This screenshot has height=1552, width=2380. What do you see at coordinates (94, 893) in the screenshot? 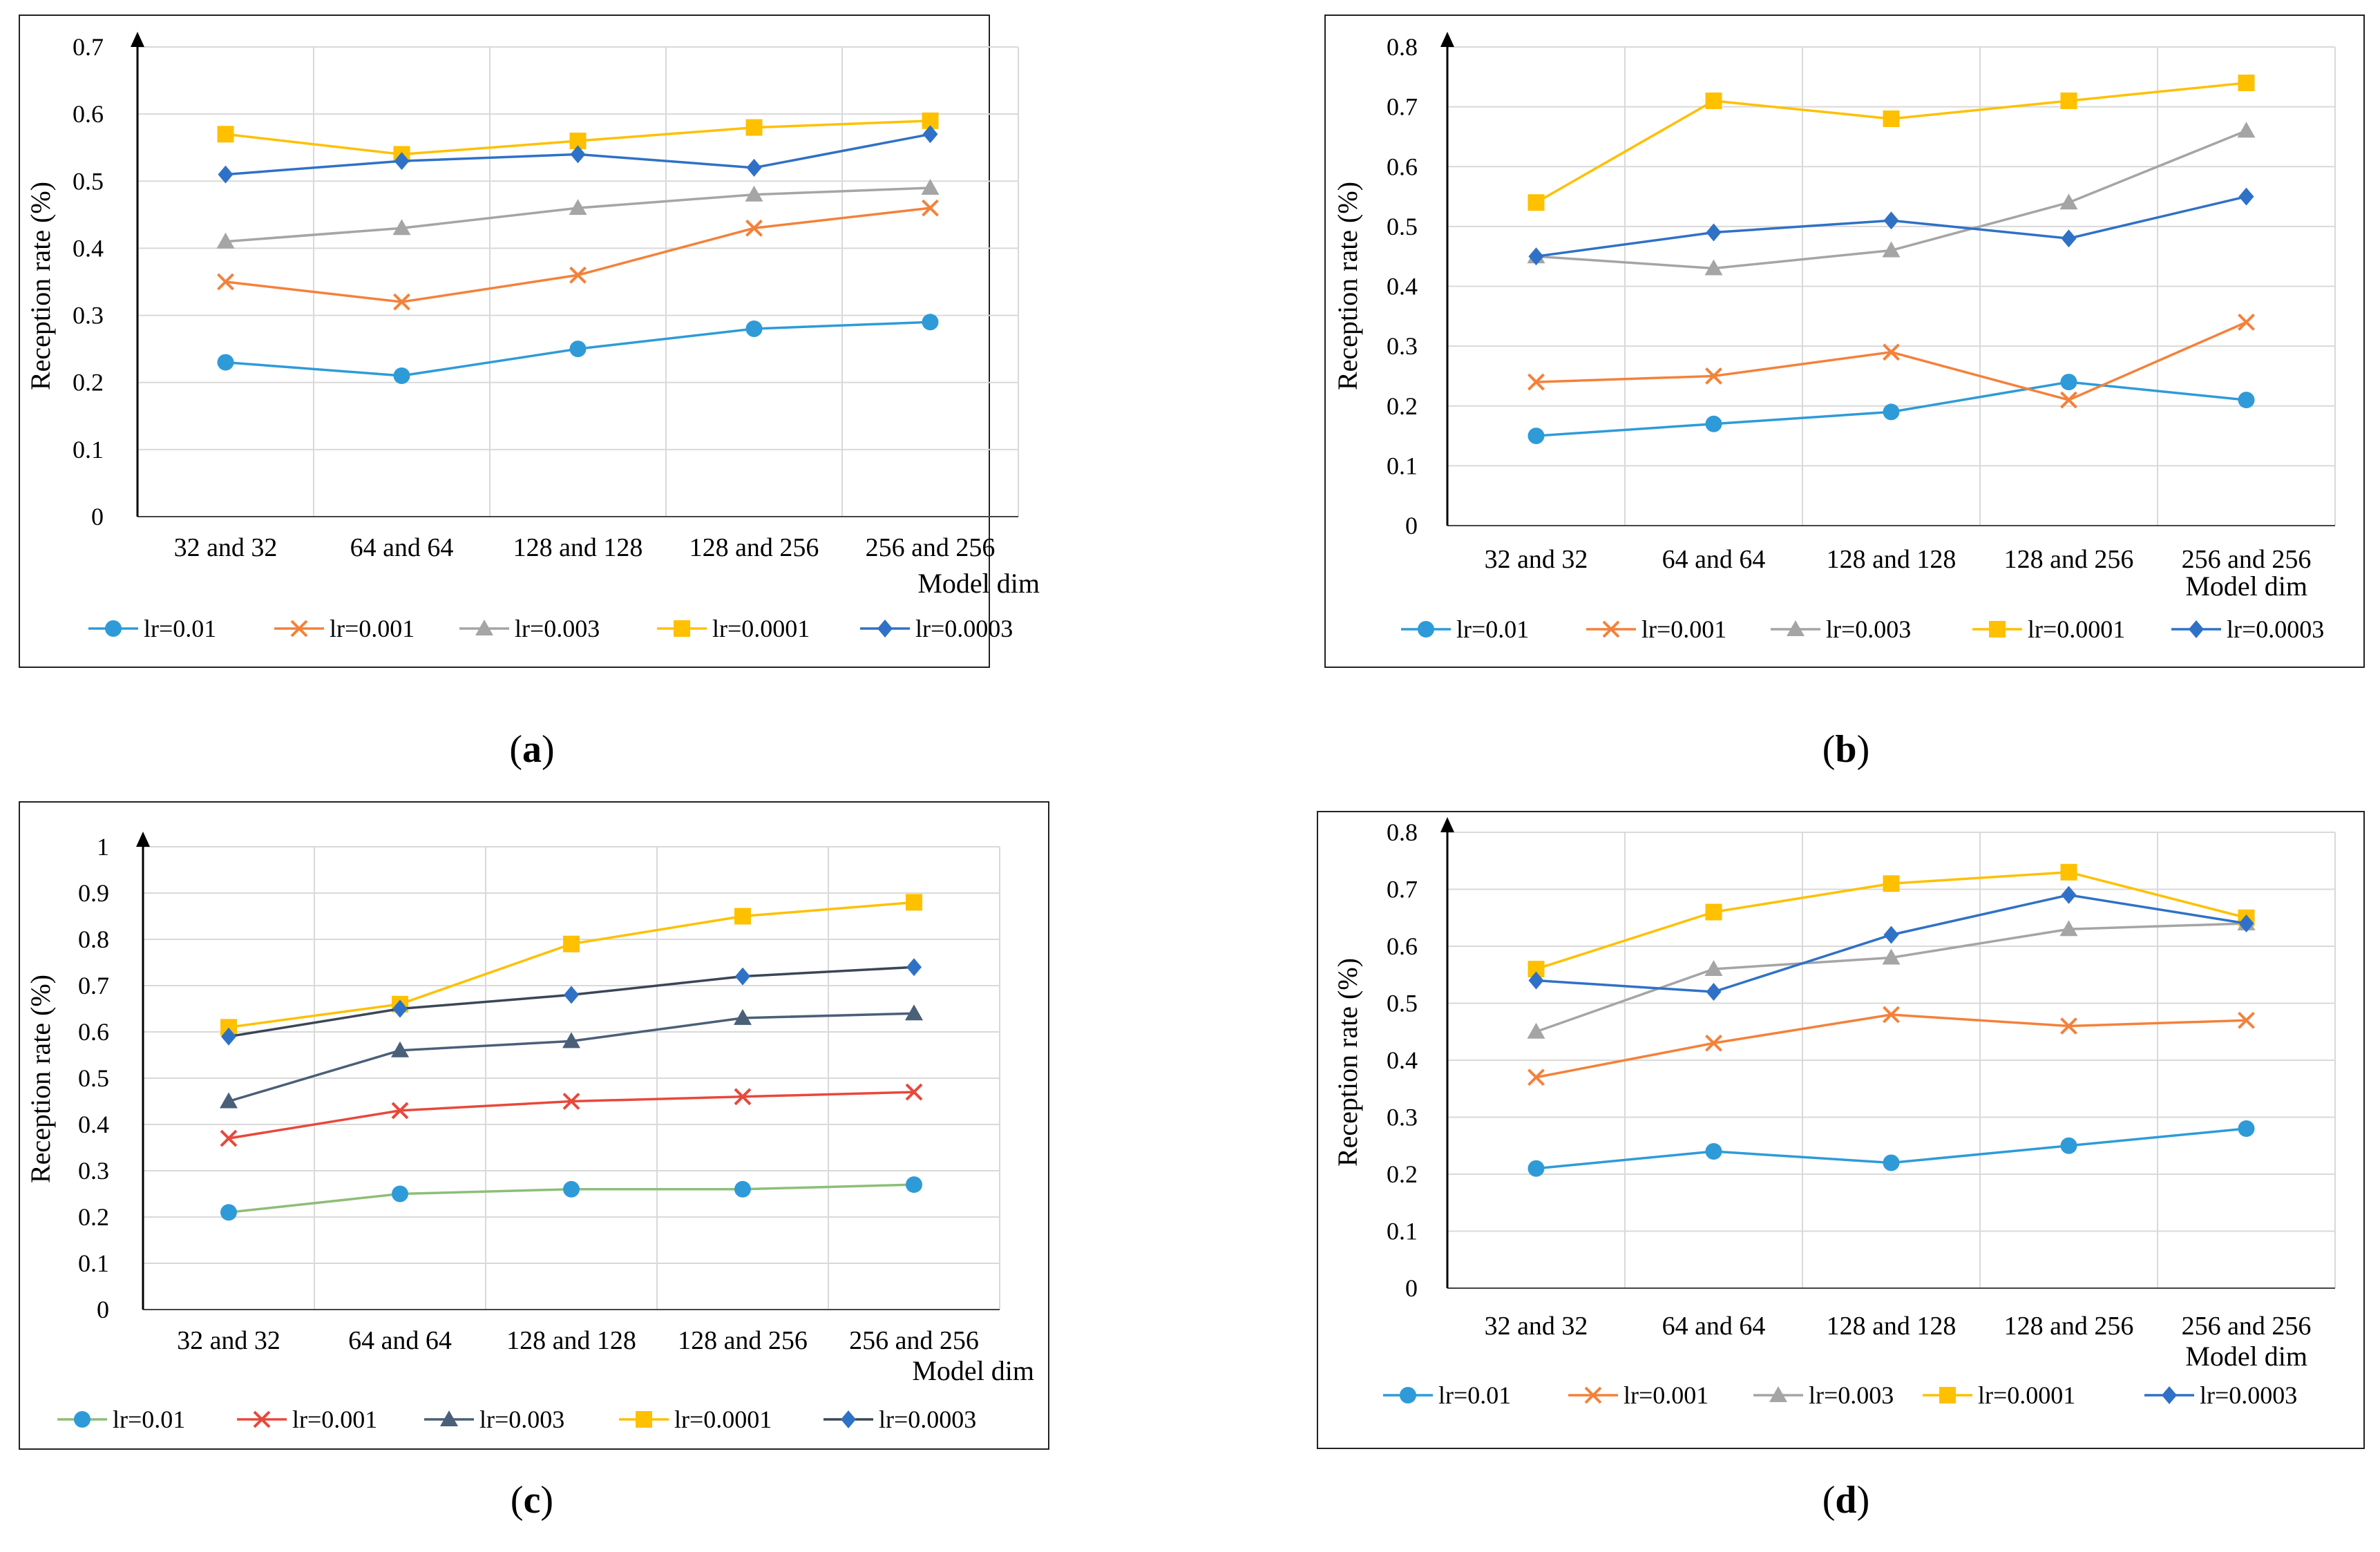
I see `y-tick-label: 0.9` at bounding box center [94, 893].